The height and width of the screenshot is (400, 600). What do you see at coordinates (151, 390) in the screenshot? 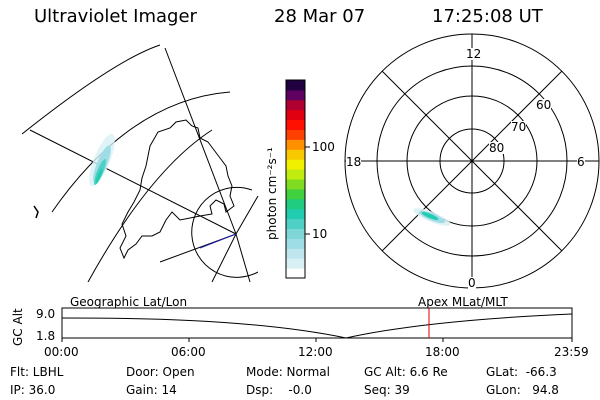
I see `info-gain: Gain: 14` at bounding box center [151, 390].